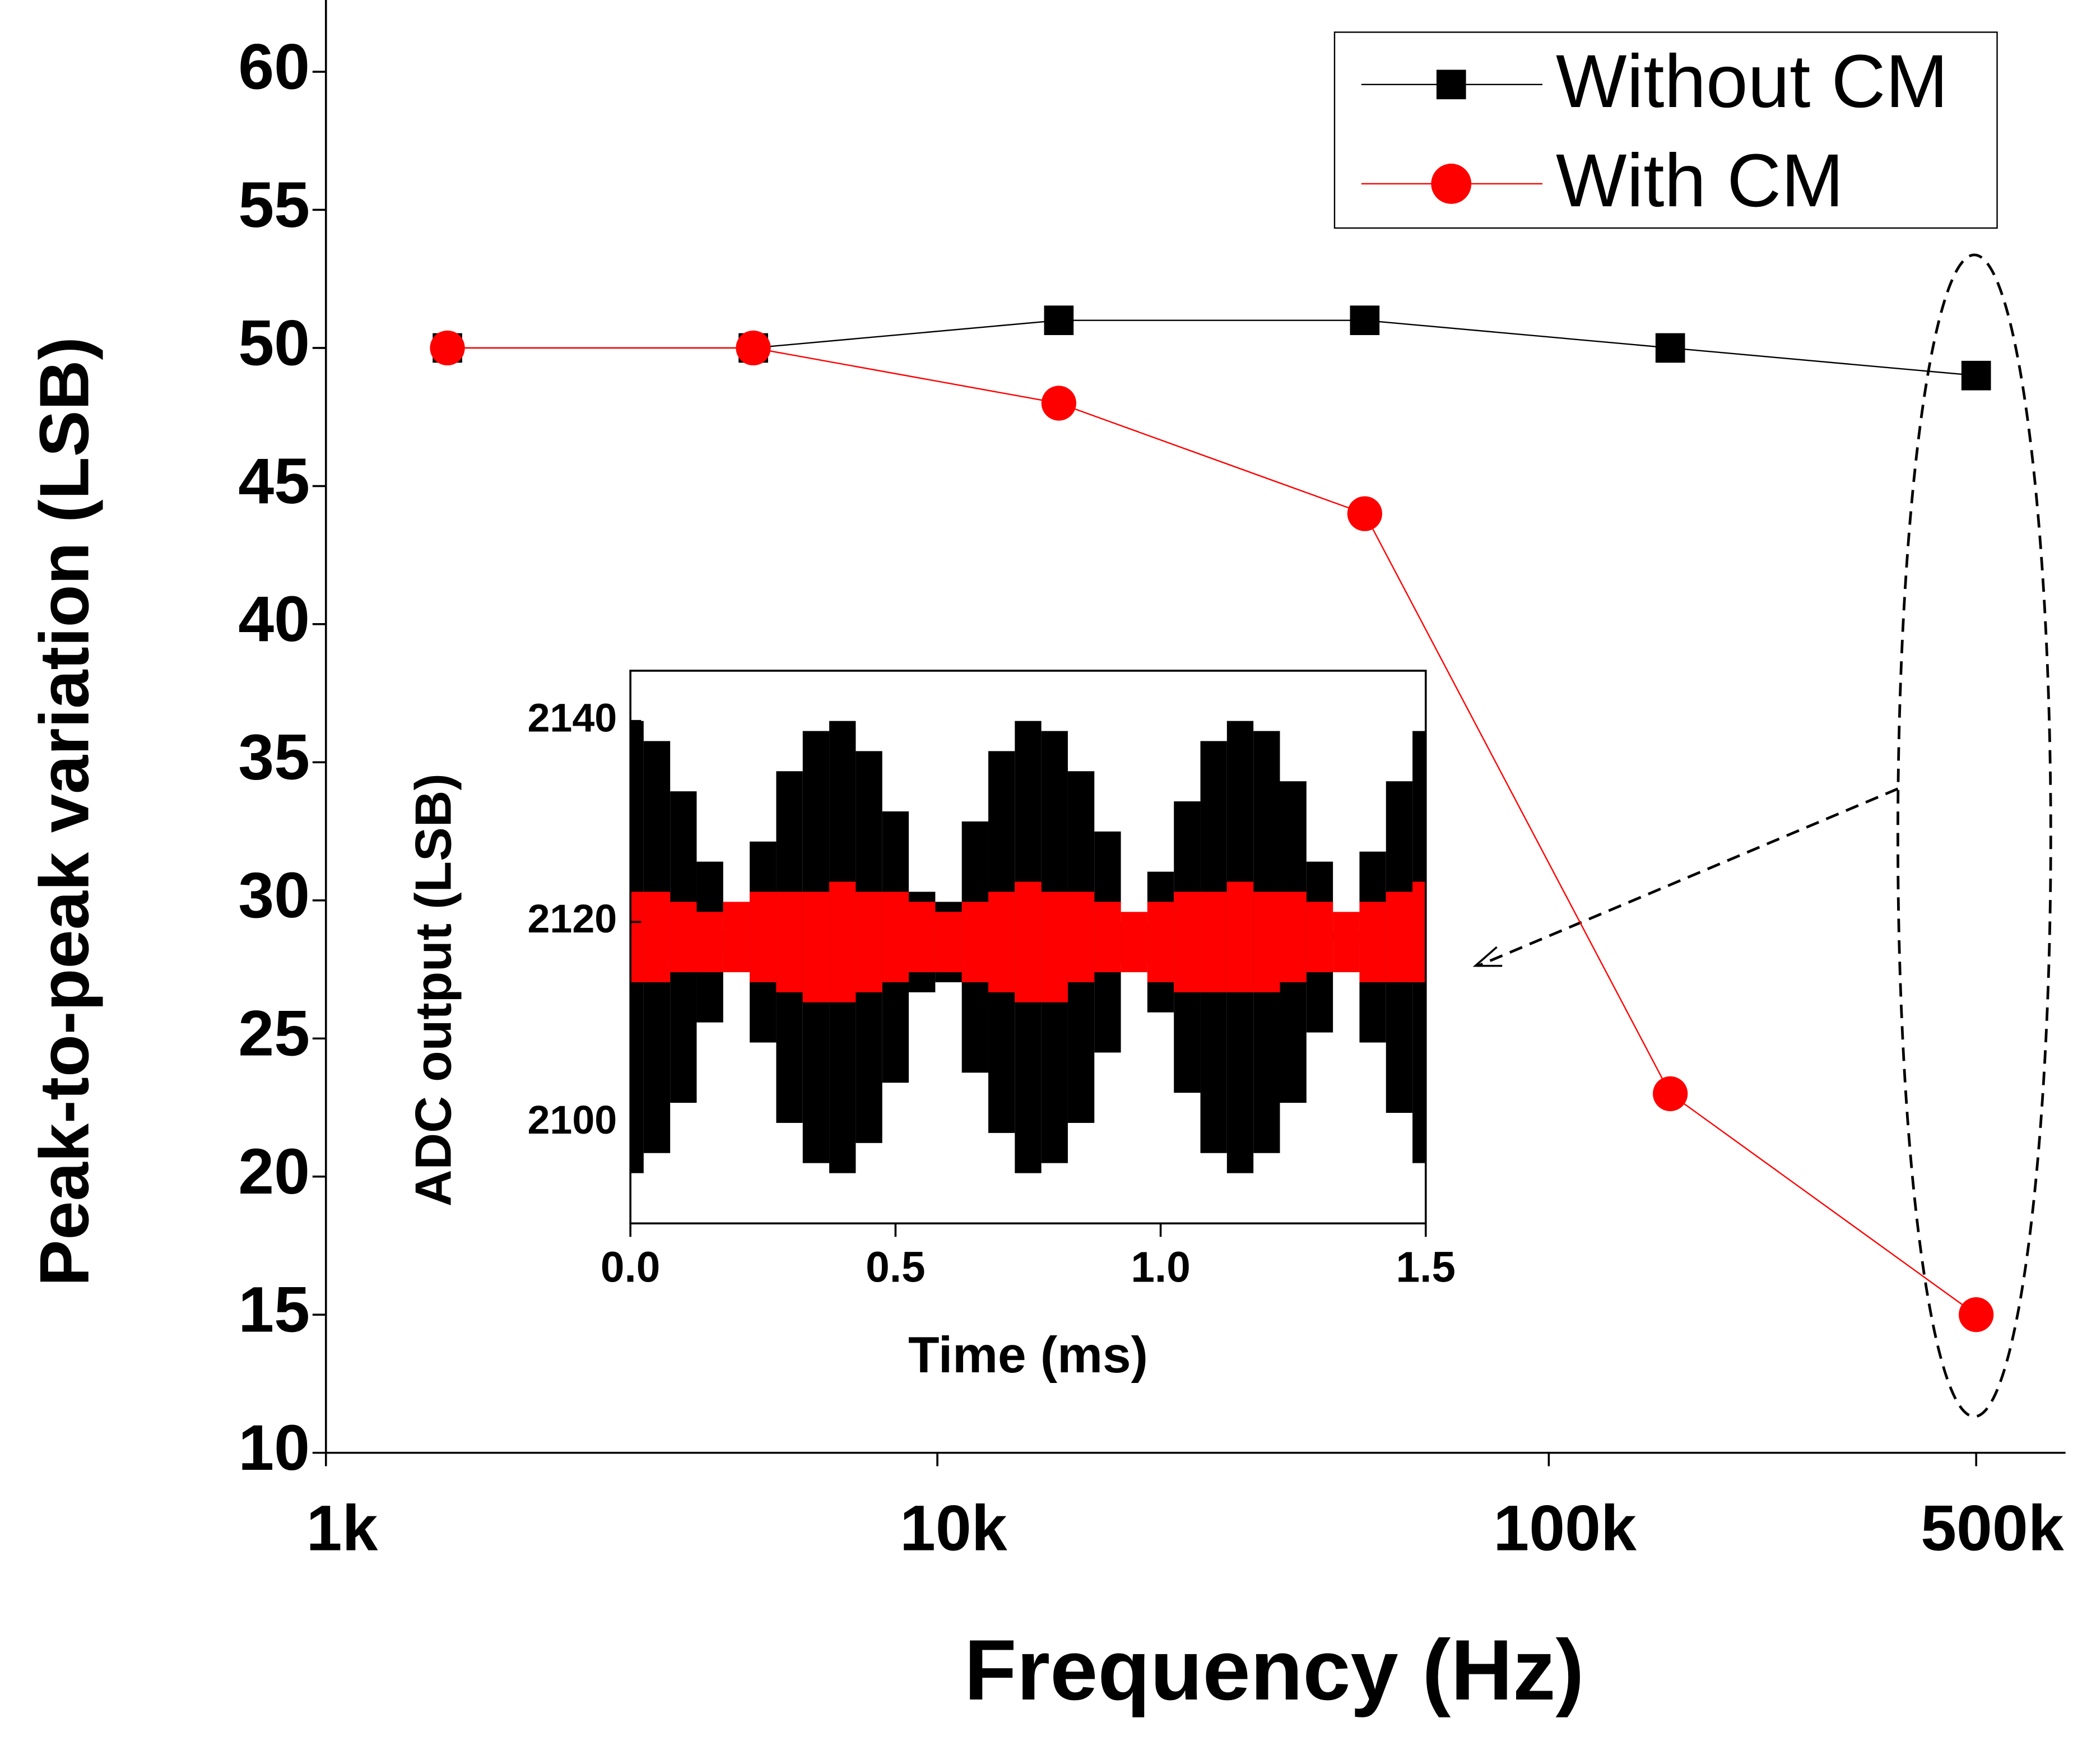  What do you see at coordinates (1688, 877) in the screenshot?
I see `annotation-arrow` at bounding box center [1688, 877].